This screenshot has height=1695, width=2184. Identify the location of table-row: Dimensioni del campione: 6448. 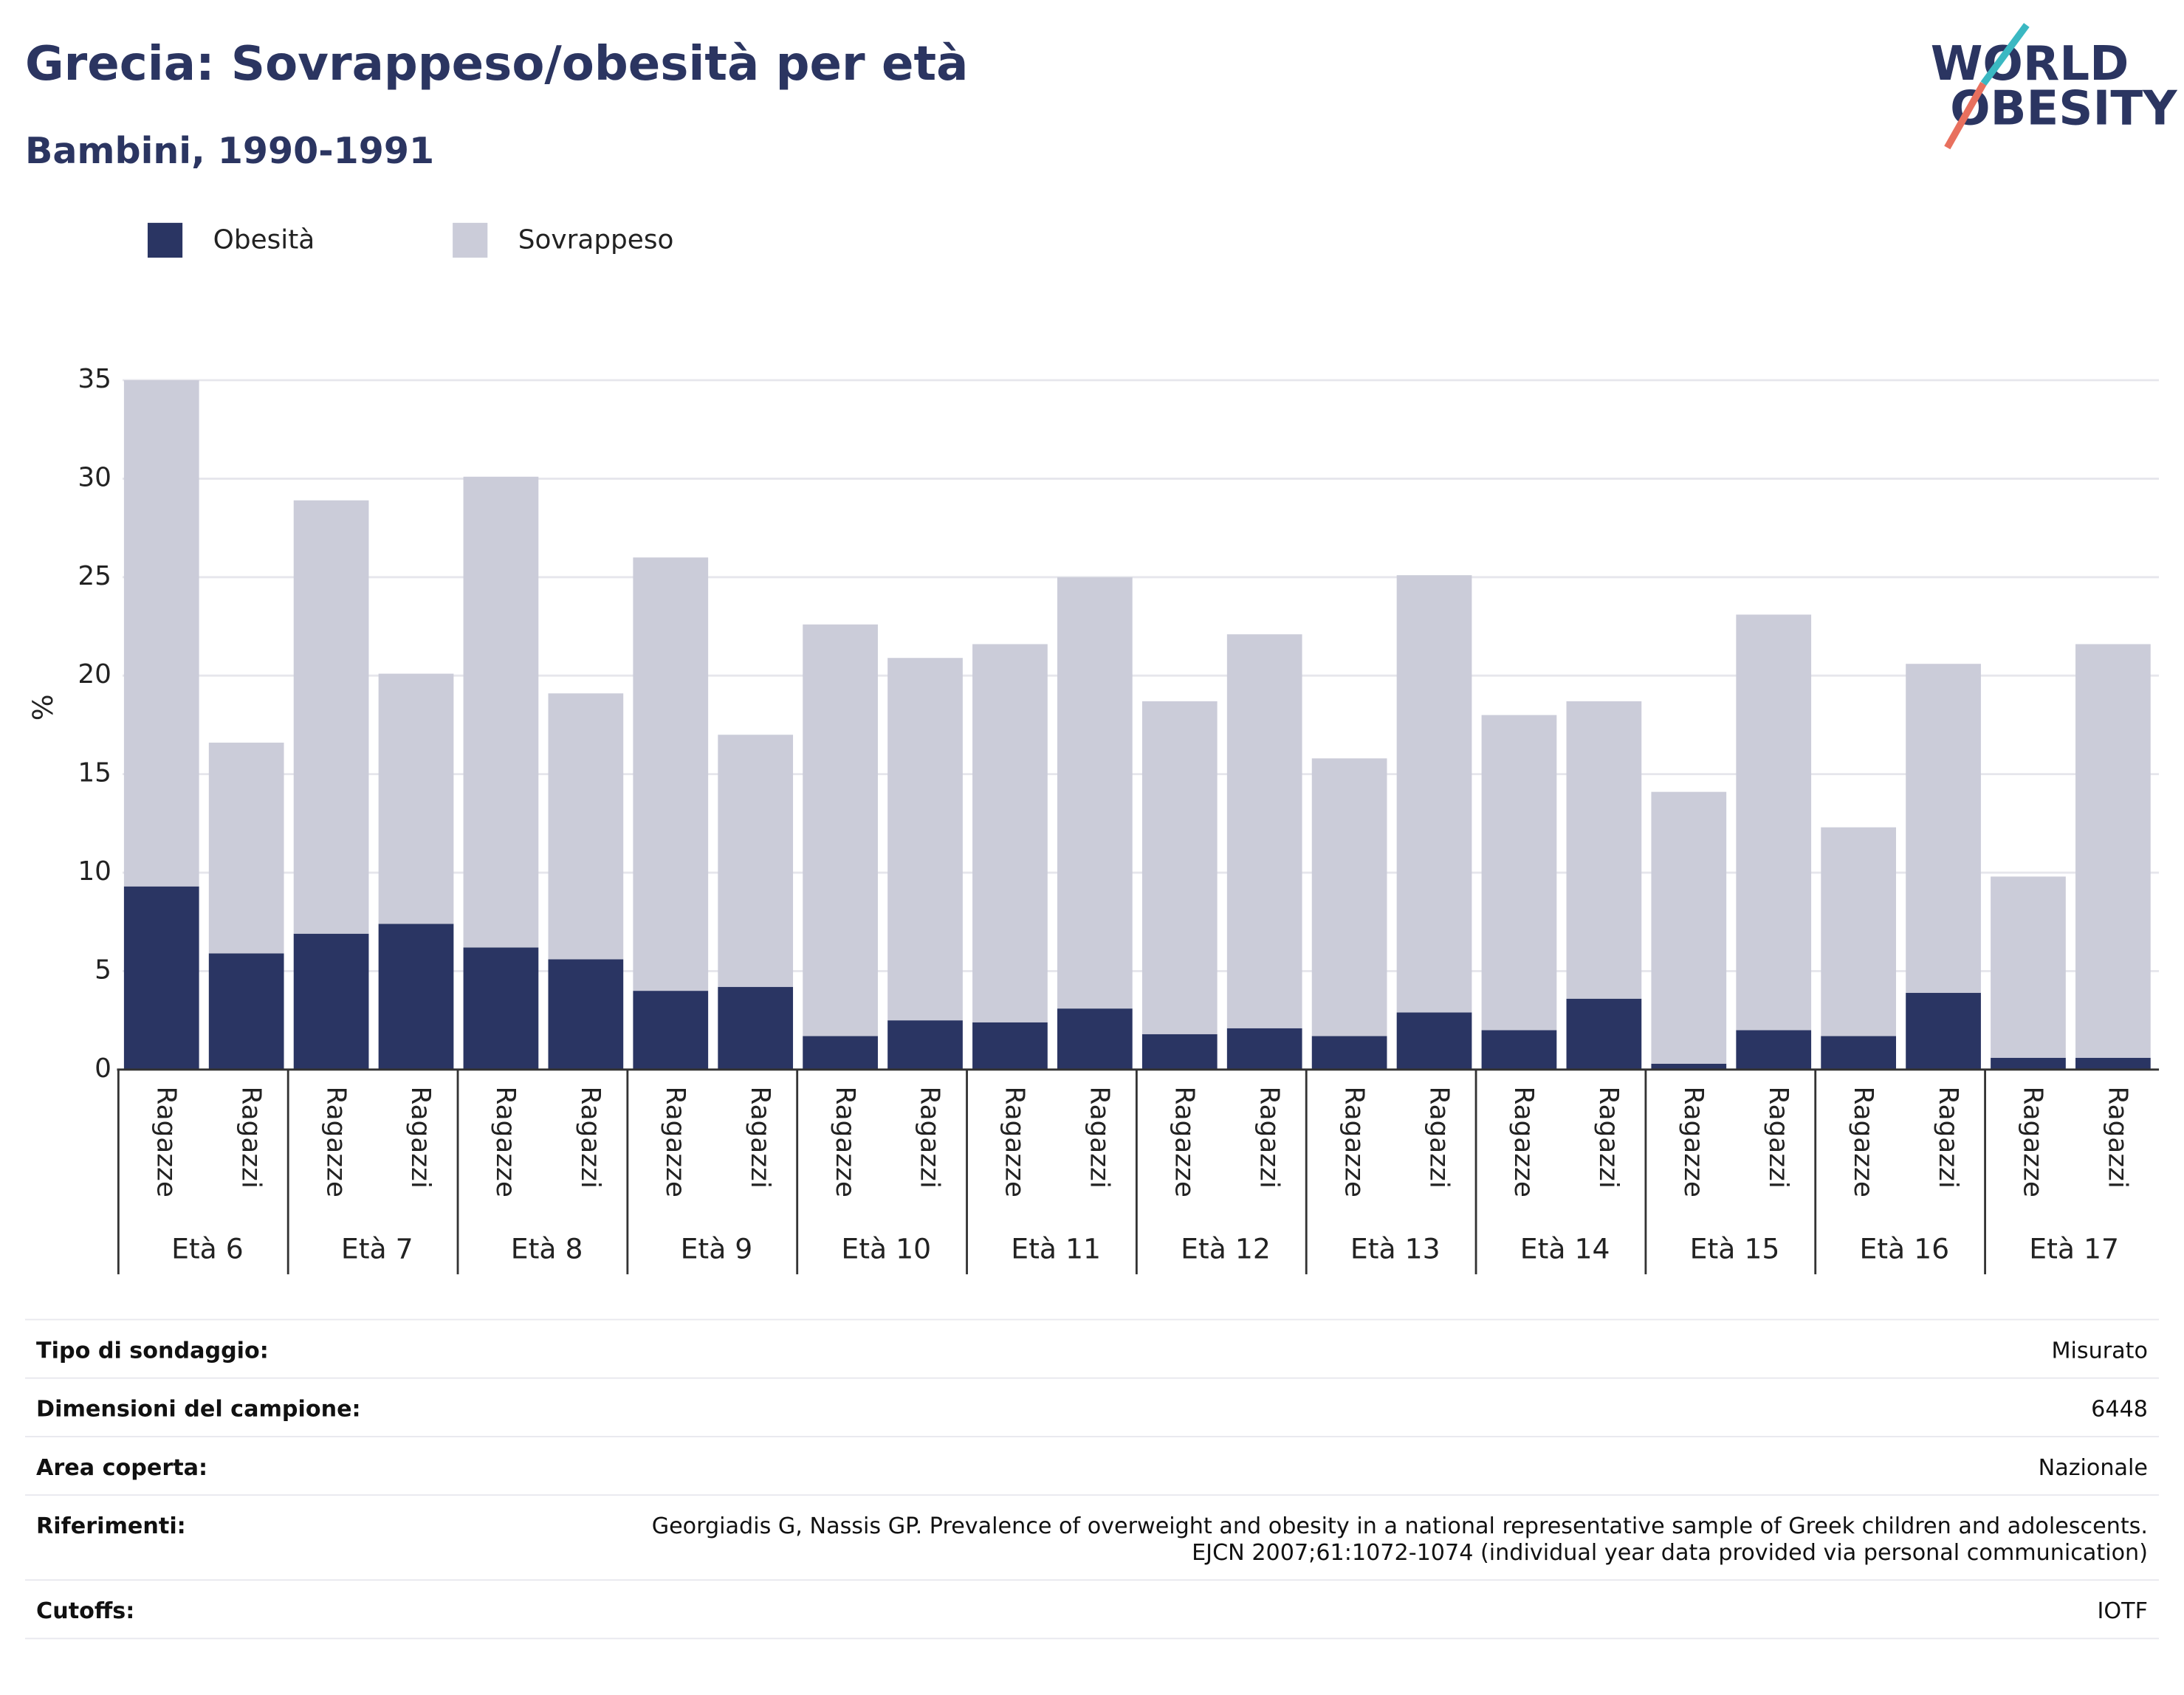
(1092, 1406).